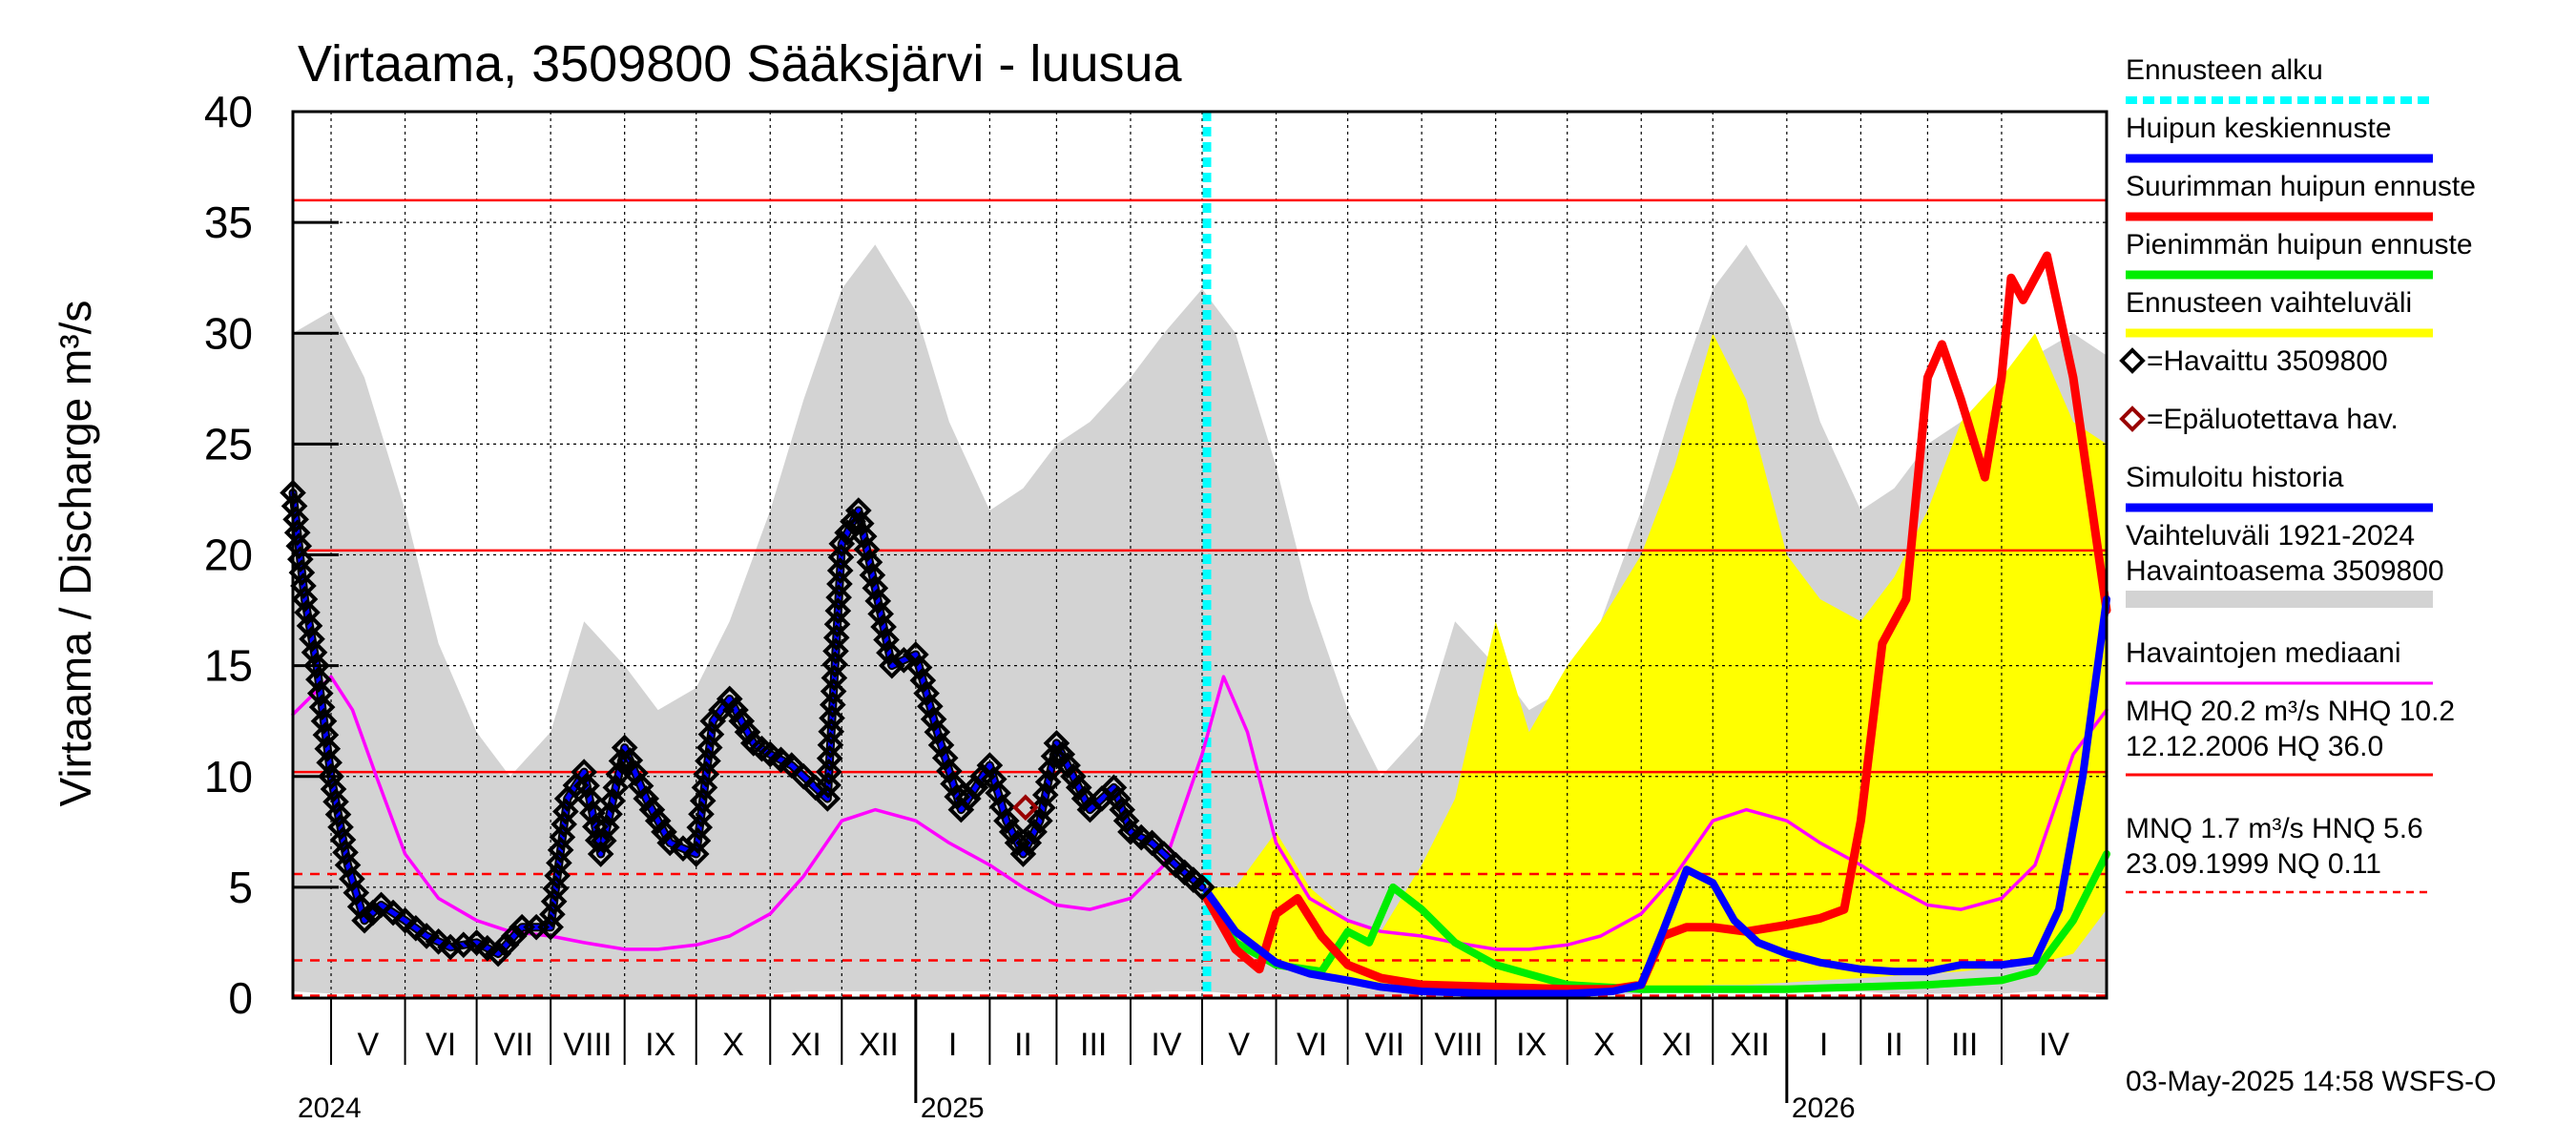  I want to click on month-label: IX, so click(1531, 1045).